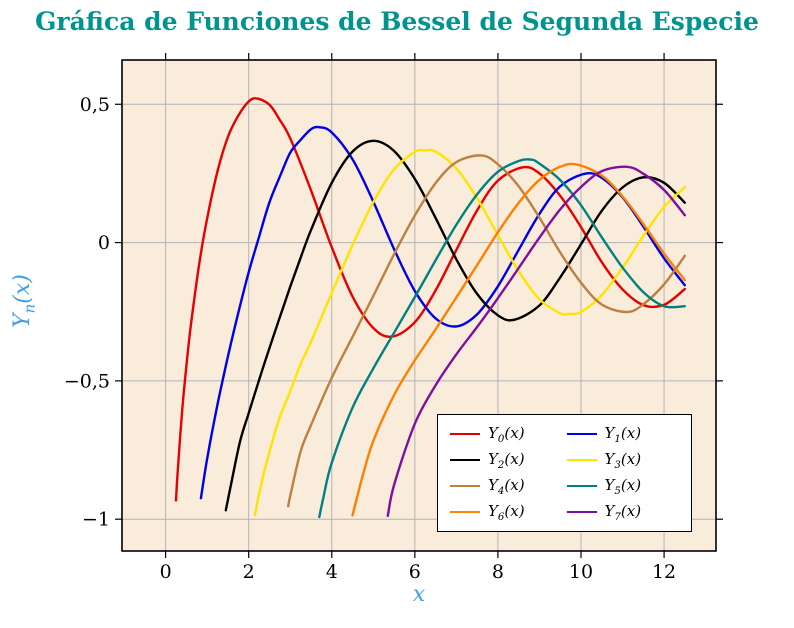 Image resolution: width=794 pixels, height=628 pixels. I want to click on y-axis-label-paren: (x), so click(22, 289).